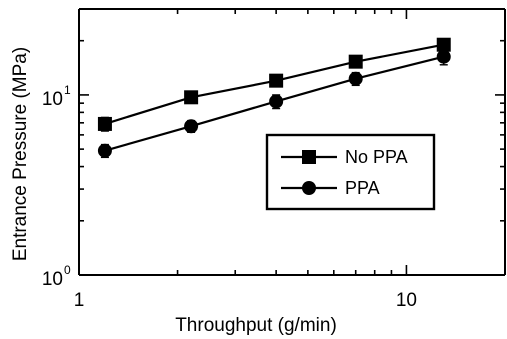  I want to click on legend: No PPA PPA, so click(350, 172).